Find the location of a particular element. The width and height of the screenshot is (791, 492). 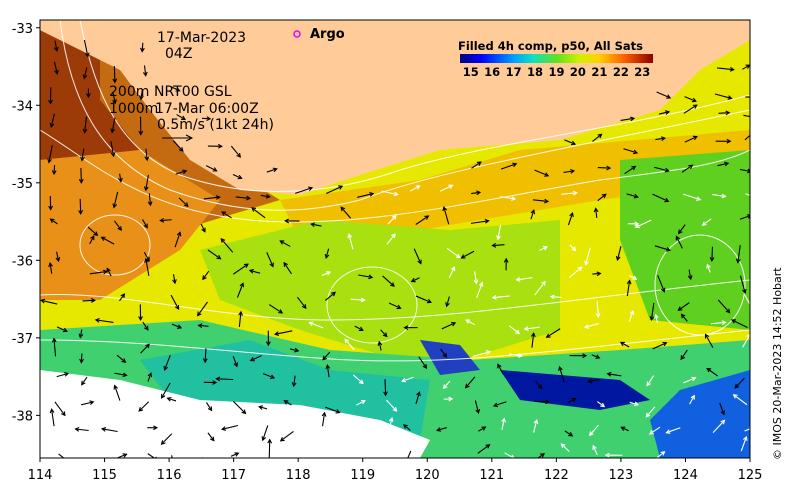

colorbar-title: Filled 4h comp, p50, All Sats is located at coordinates (550, 46).